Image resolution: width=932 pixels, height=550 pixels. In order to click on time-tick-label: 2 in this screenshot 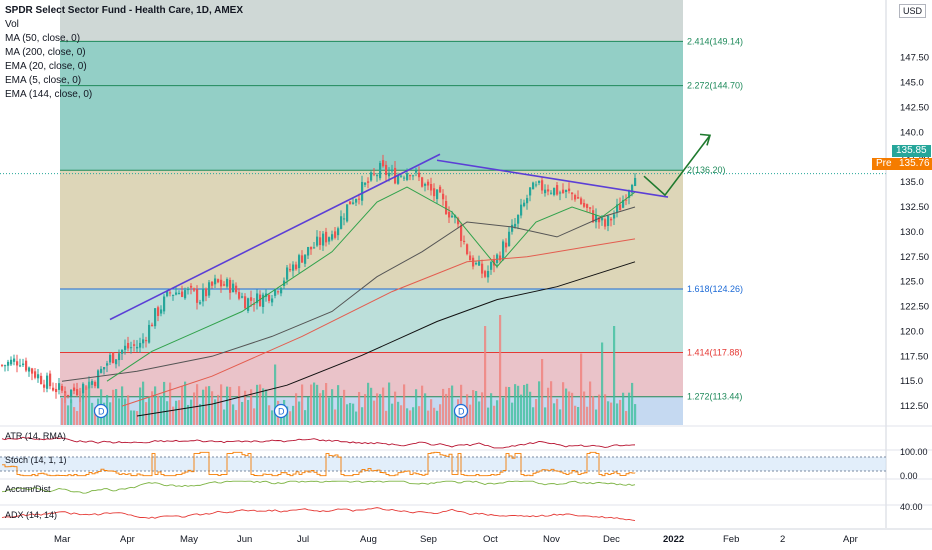, I will do `click(782, 539)`.